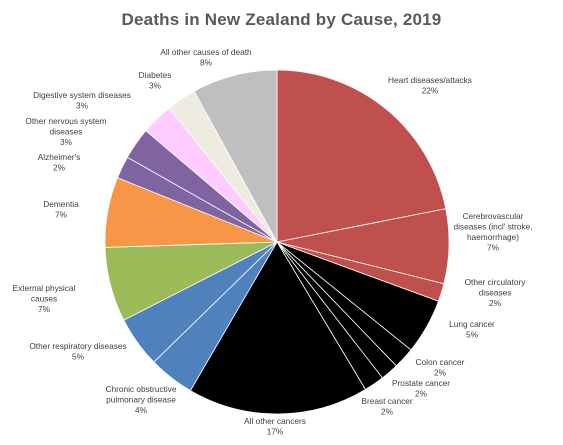  What do you see at coordinates (361, 156) in the screenshot?
I see `pie-slice-heart-diseases-attacks` at bounding box center [361, 156].